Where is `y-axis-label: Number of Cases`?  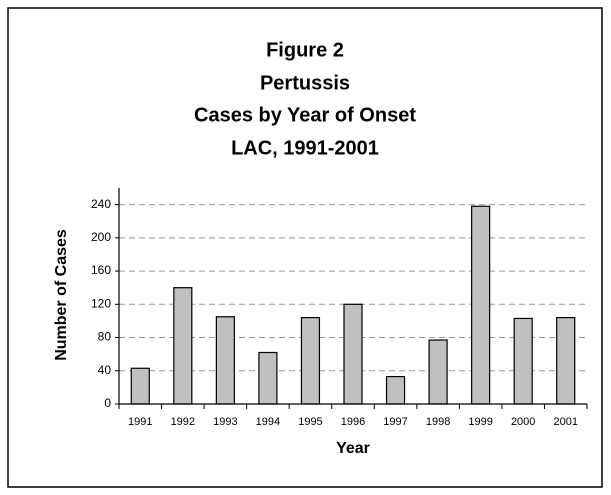
y-axis-label: Number of Cases is located at coordinates (61, 295).